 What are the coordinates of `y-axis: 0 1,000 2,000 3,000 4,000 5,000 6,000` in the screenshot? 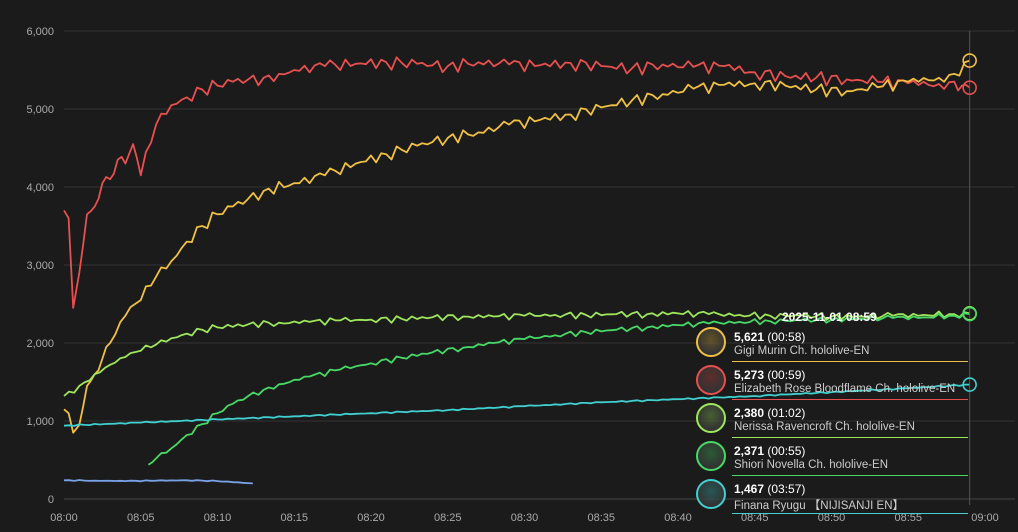 It's located at (40, 266).